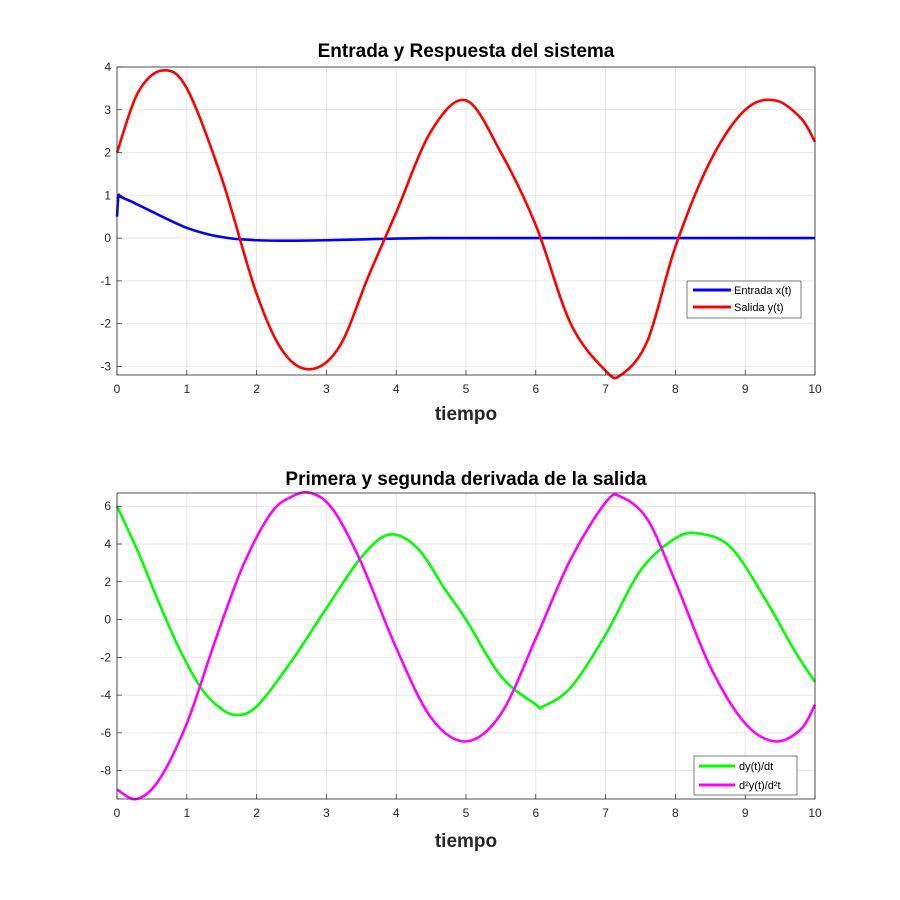 The height and width of the screenshot is (900, 900). What do you see at coordinates (105, 733) in the screenshot?
I see `y-tick-label: -6` at bounding box center [105, 733].